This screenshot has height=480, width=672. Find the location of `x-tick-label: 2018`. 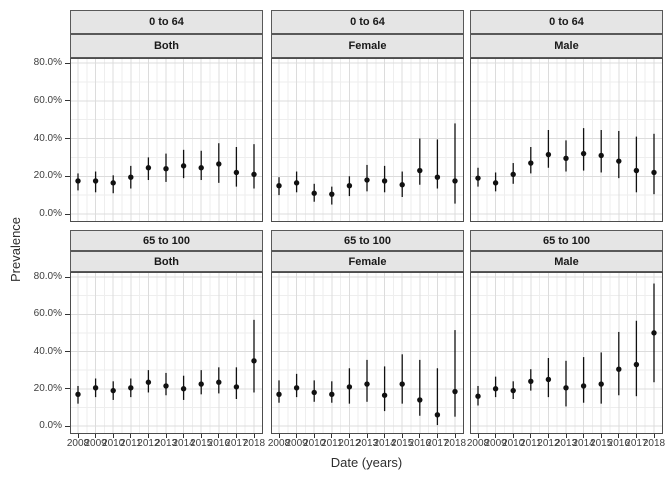

x-tick-label: 2018 is located at coordinates (455, 443).